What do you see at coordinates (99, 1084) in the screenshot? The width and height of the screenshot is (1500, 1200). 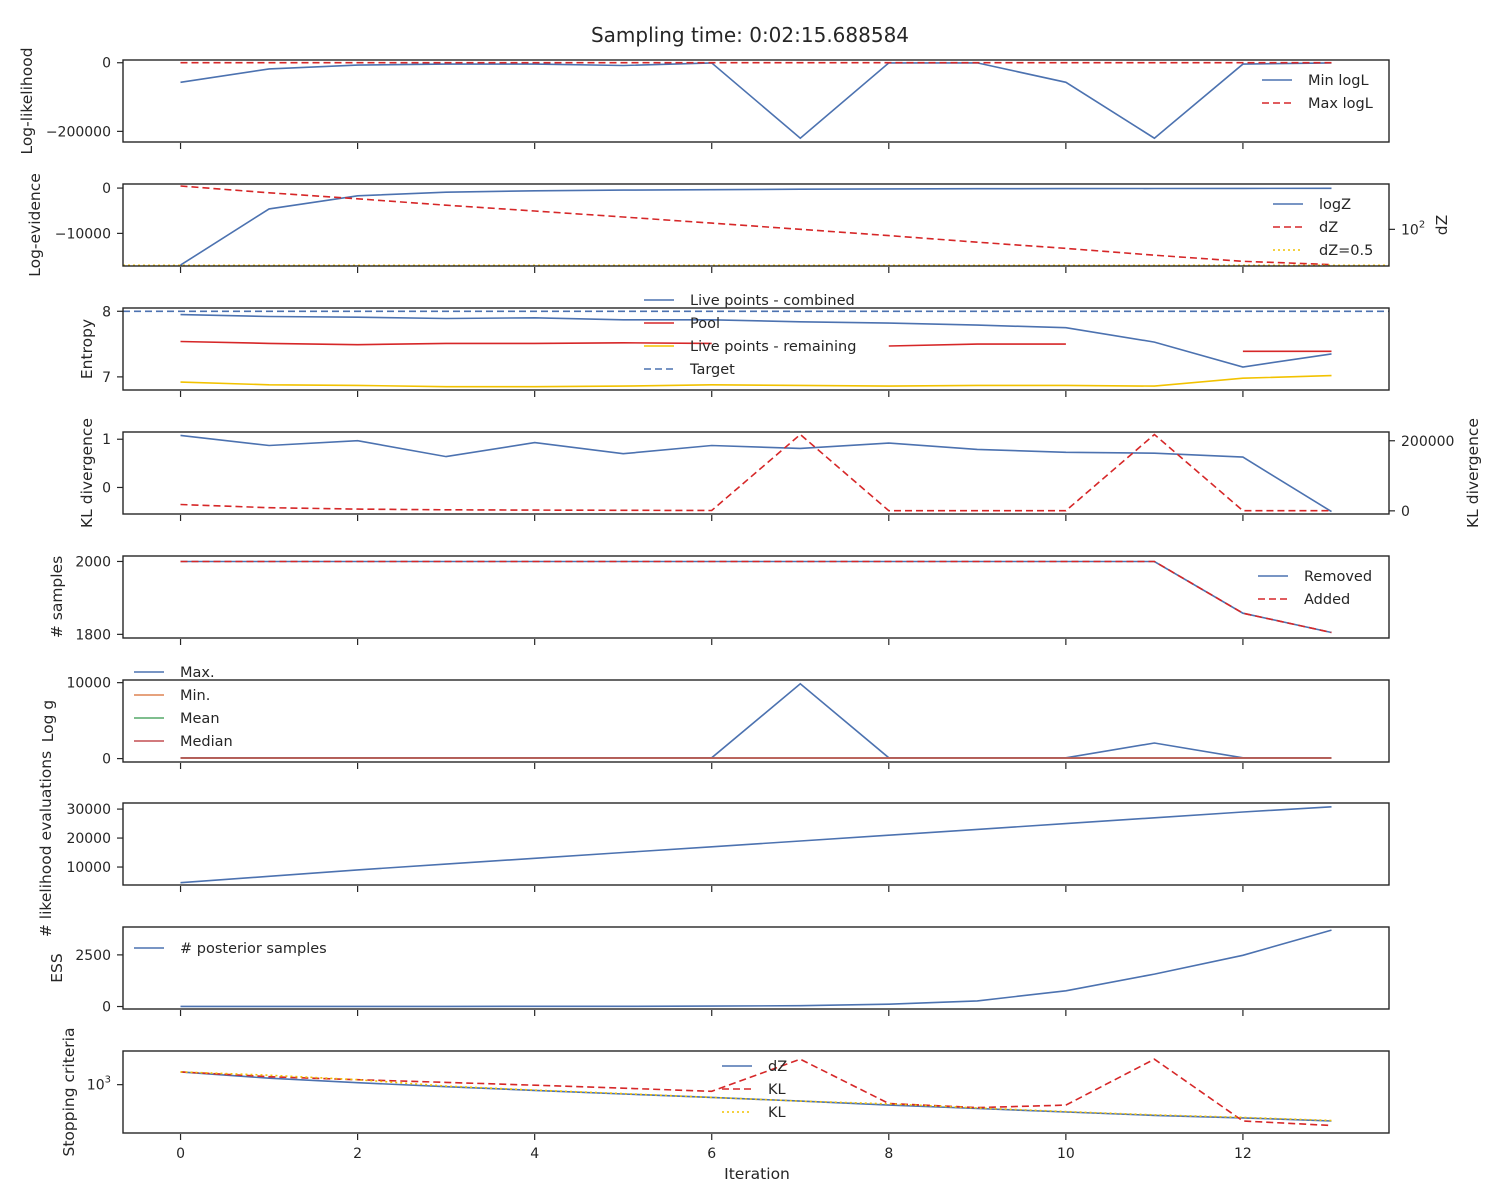 I see `y-tick-label: 10³` at bounding box center [99, 1084].